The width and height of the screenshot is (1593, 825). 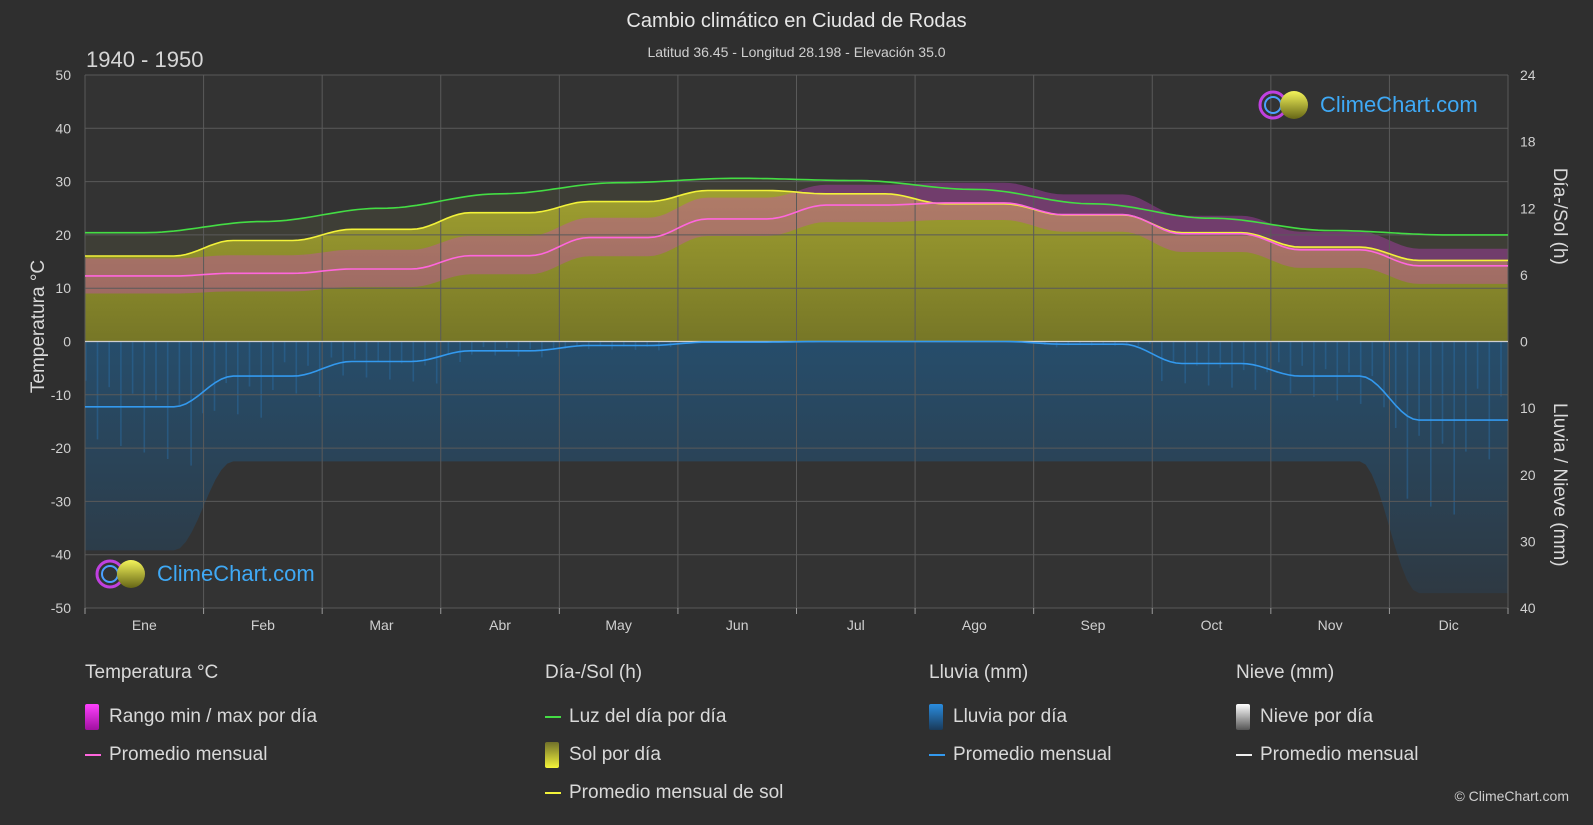 What do you see at coordinates (61, 608) in the screenshot?
I see `y-left-tick-label: -50` at bounding box center [61, 608].